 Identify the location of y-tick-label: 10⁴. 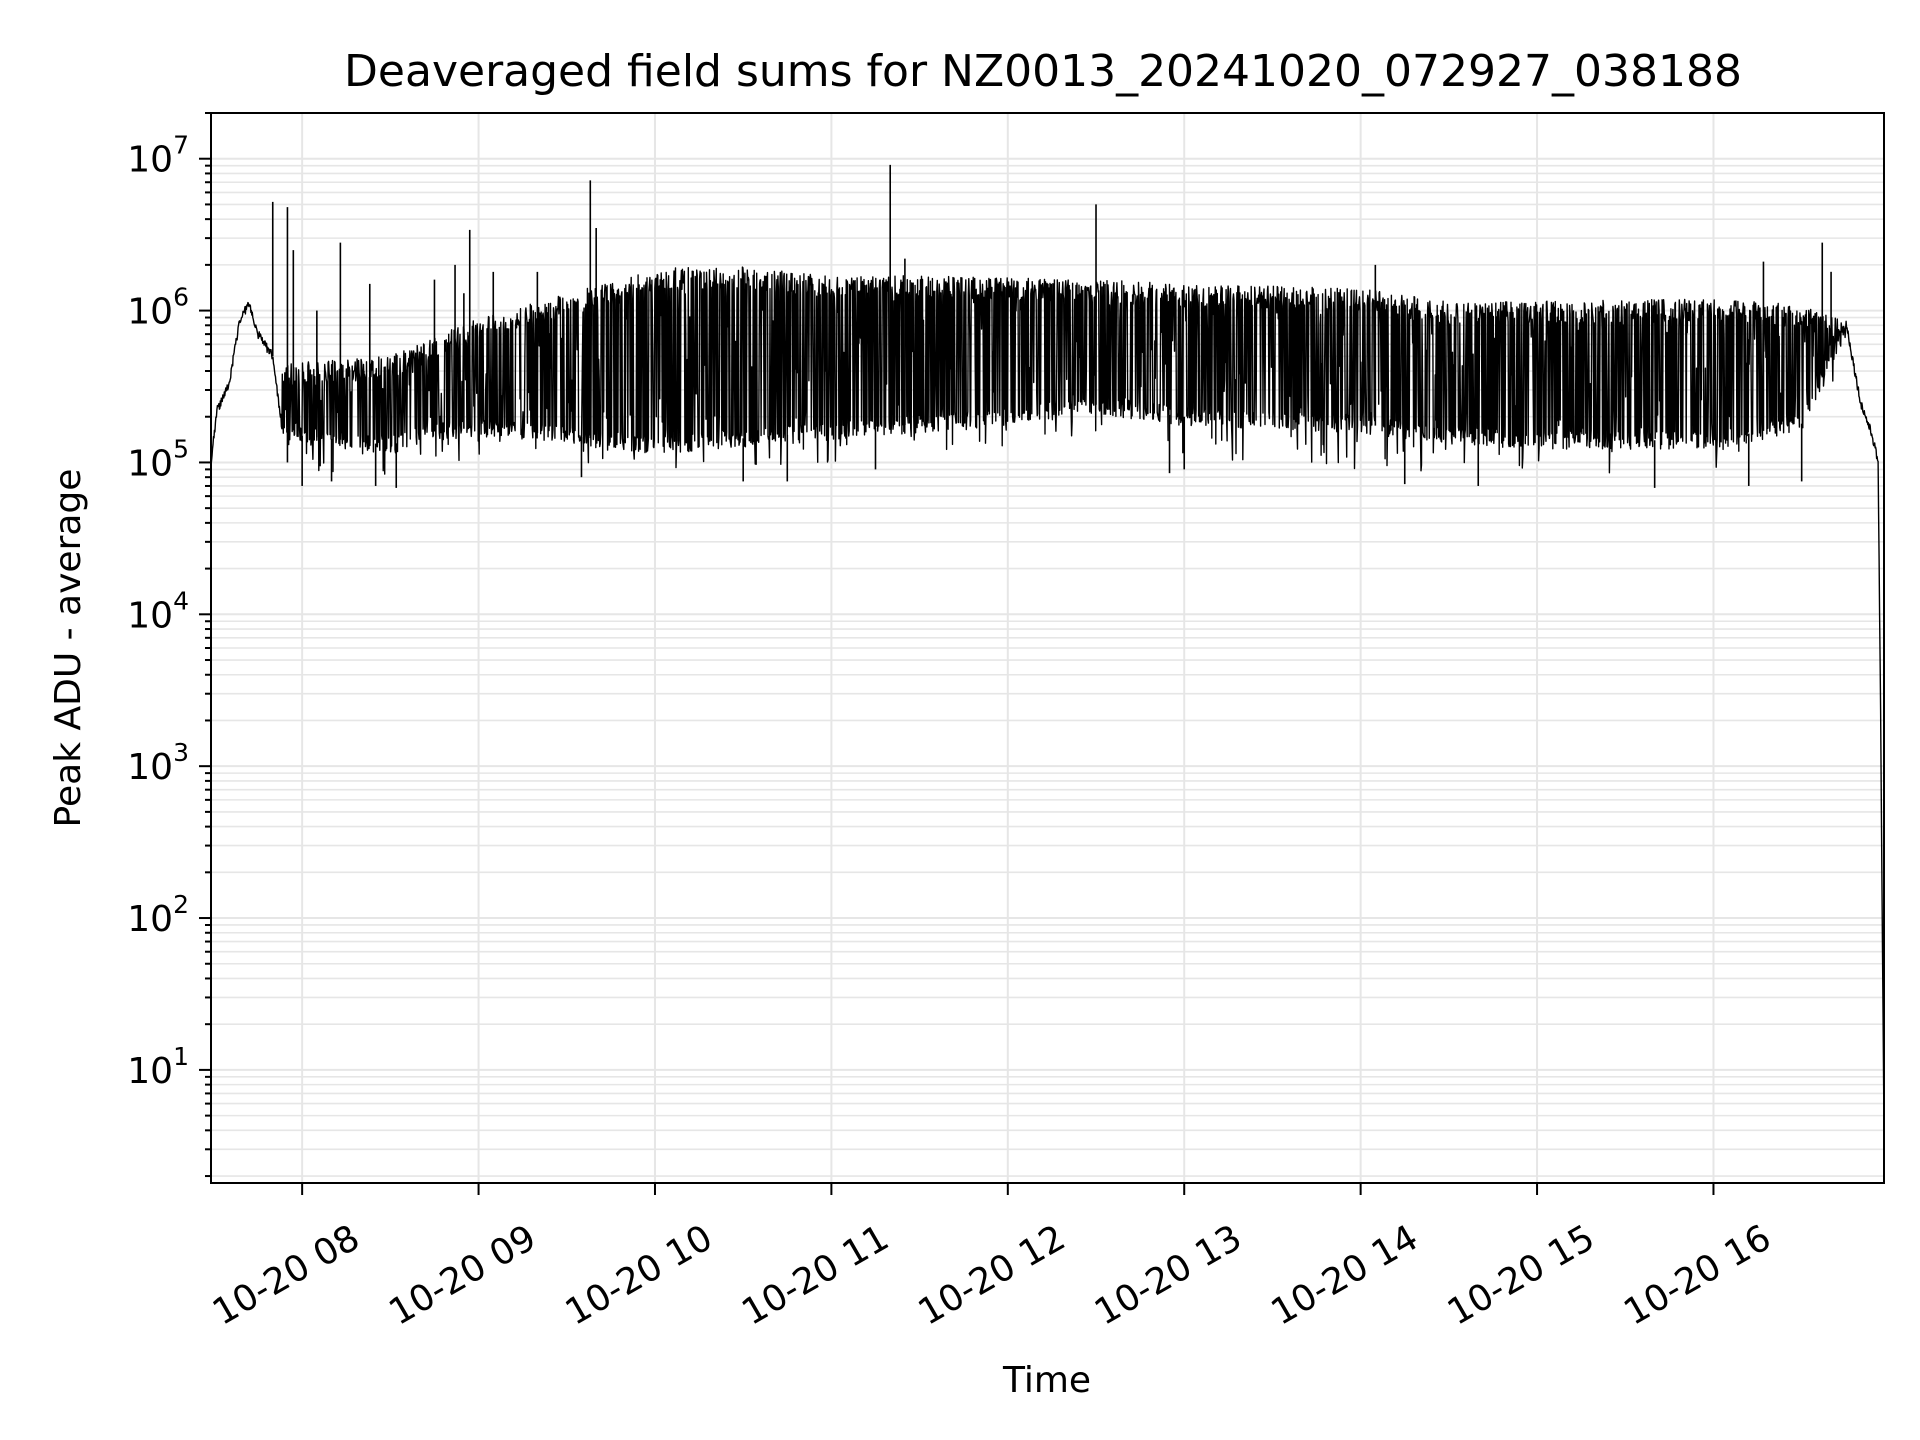
(158, 611).